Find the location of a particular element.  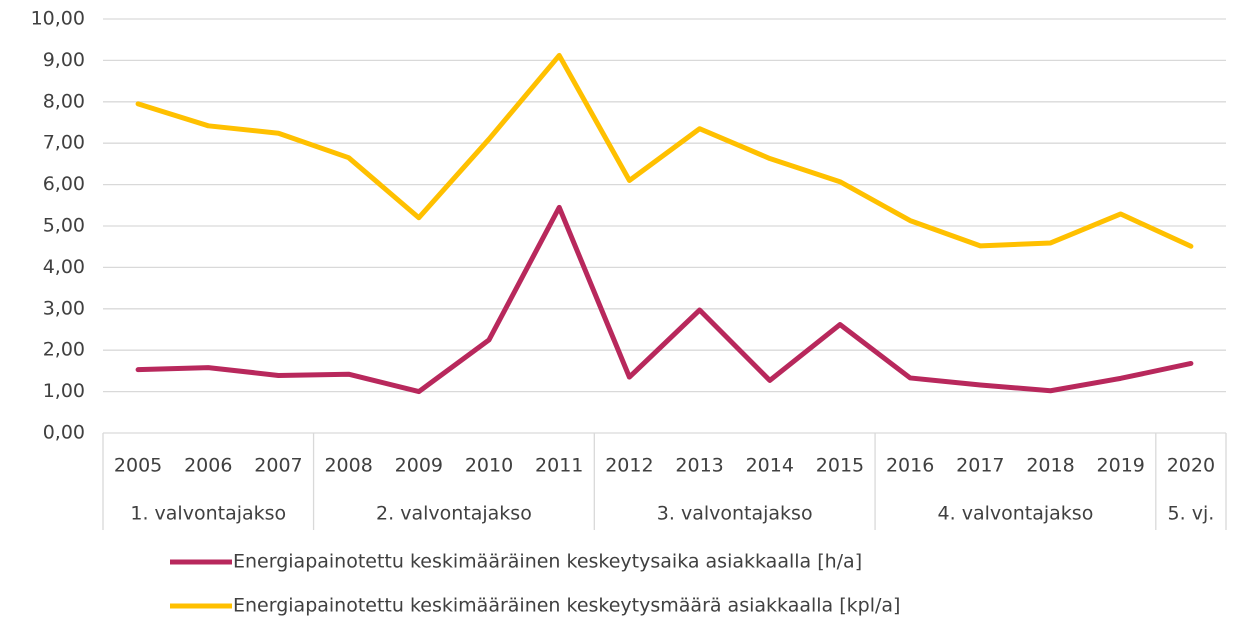

y-tick-label: 0,00 is located at coordinates (64, 433).